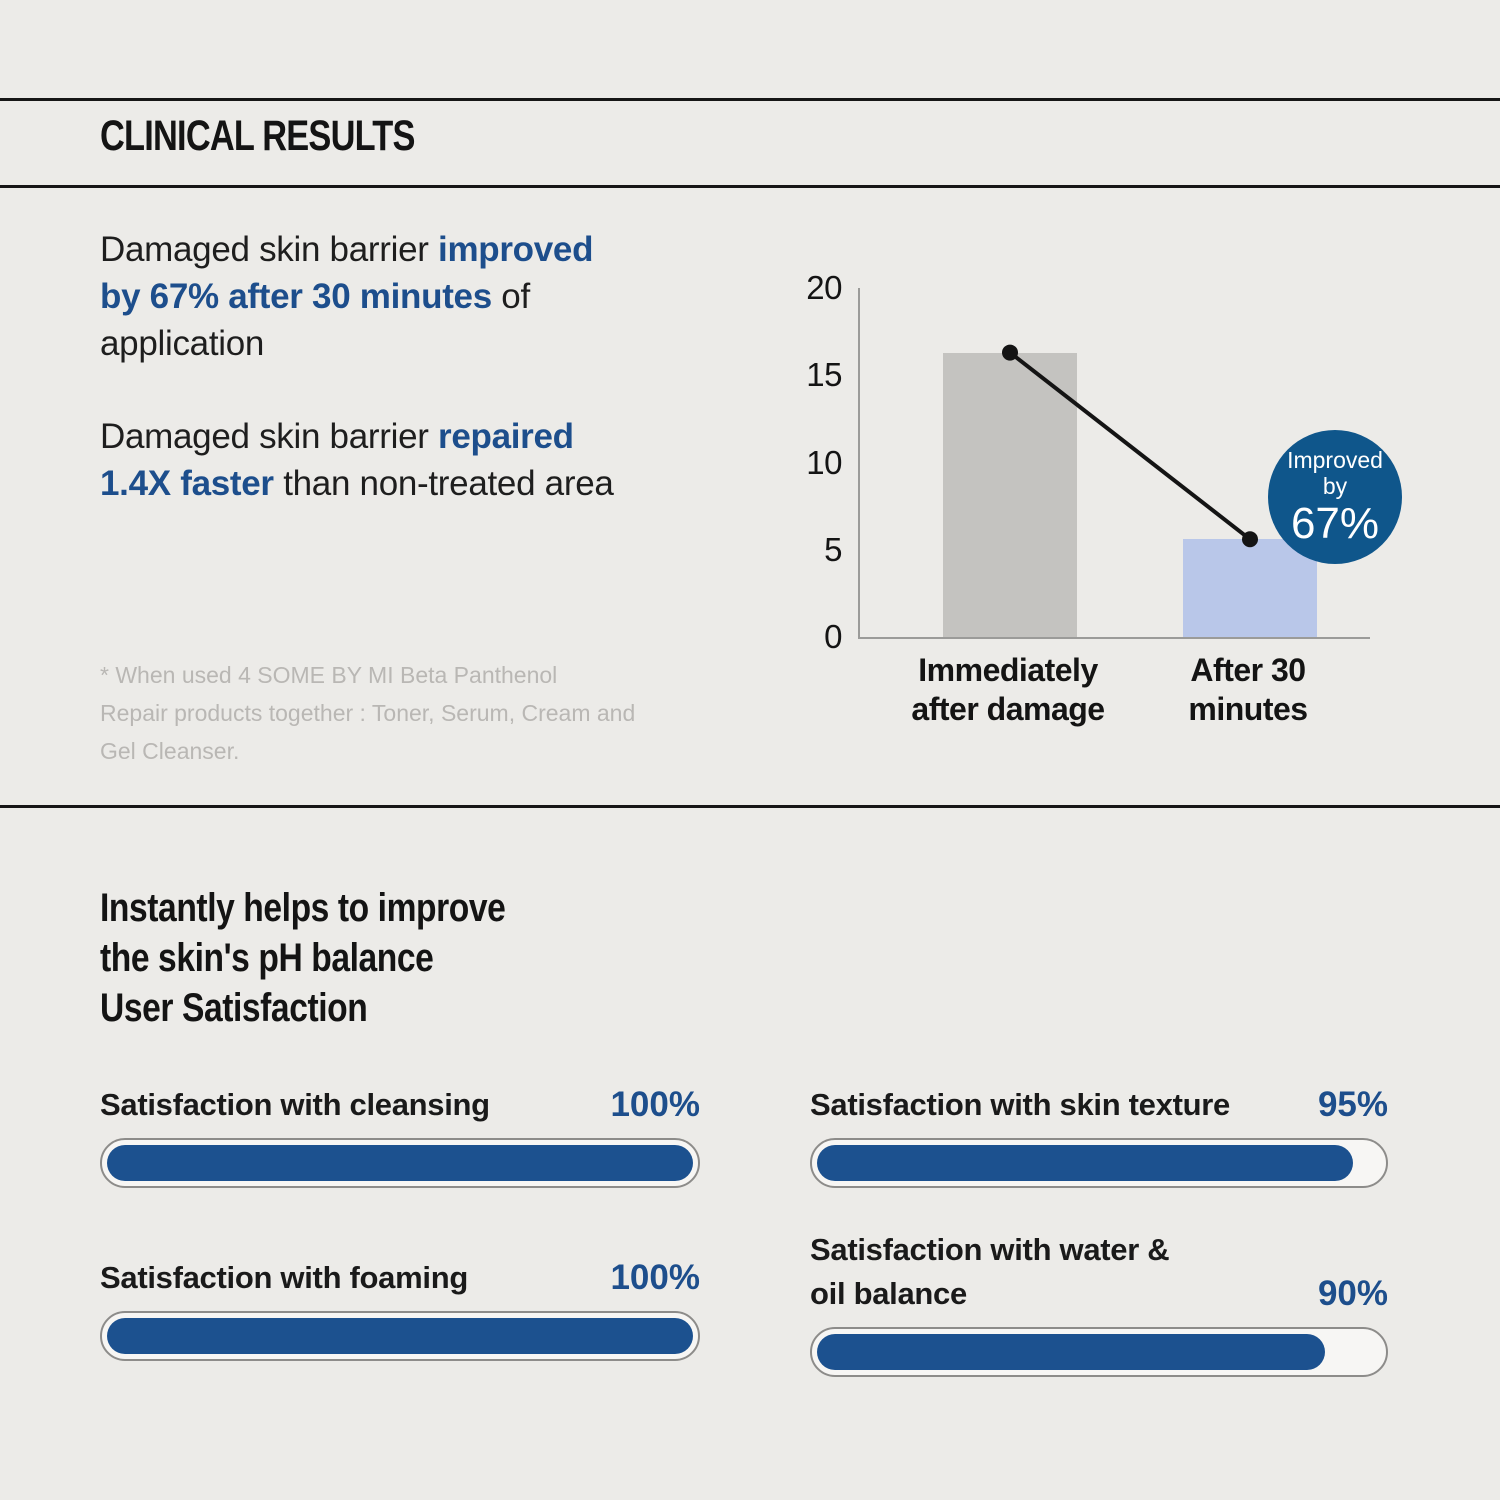  What do you see at coordinates (420, 343) in the screenshot?
I see `claim-line: application` at bounding box center [420, 343].